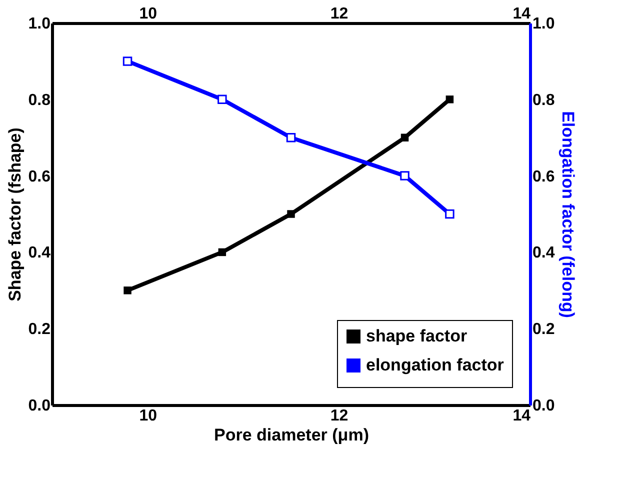  Describe the element at coordinates (339, 416) in the screenshot. I see `x-tick-label: 12` at that location.